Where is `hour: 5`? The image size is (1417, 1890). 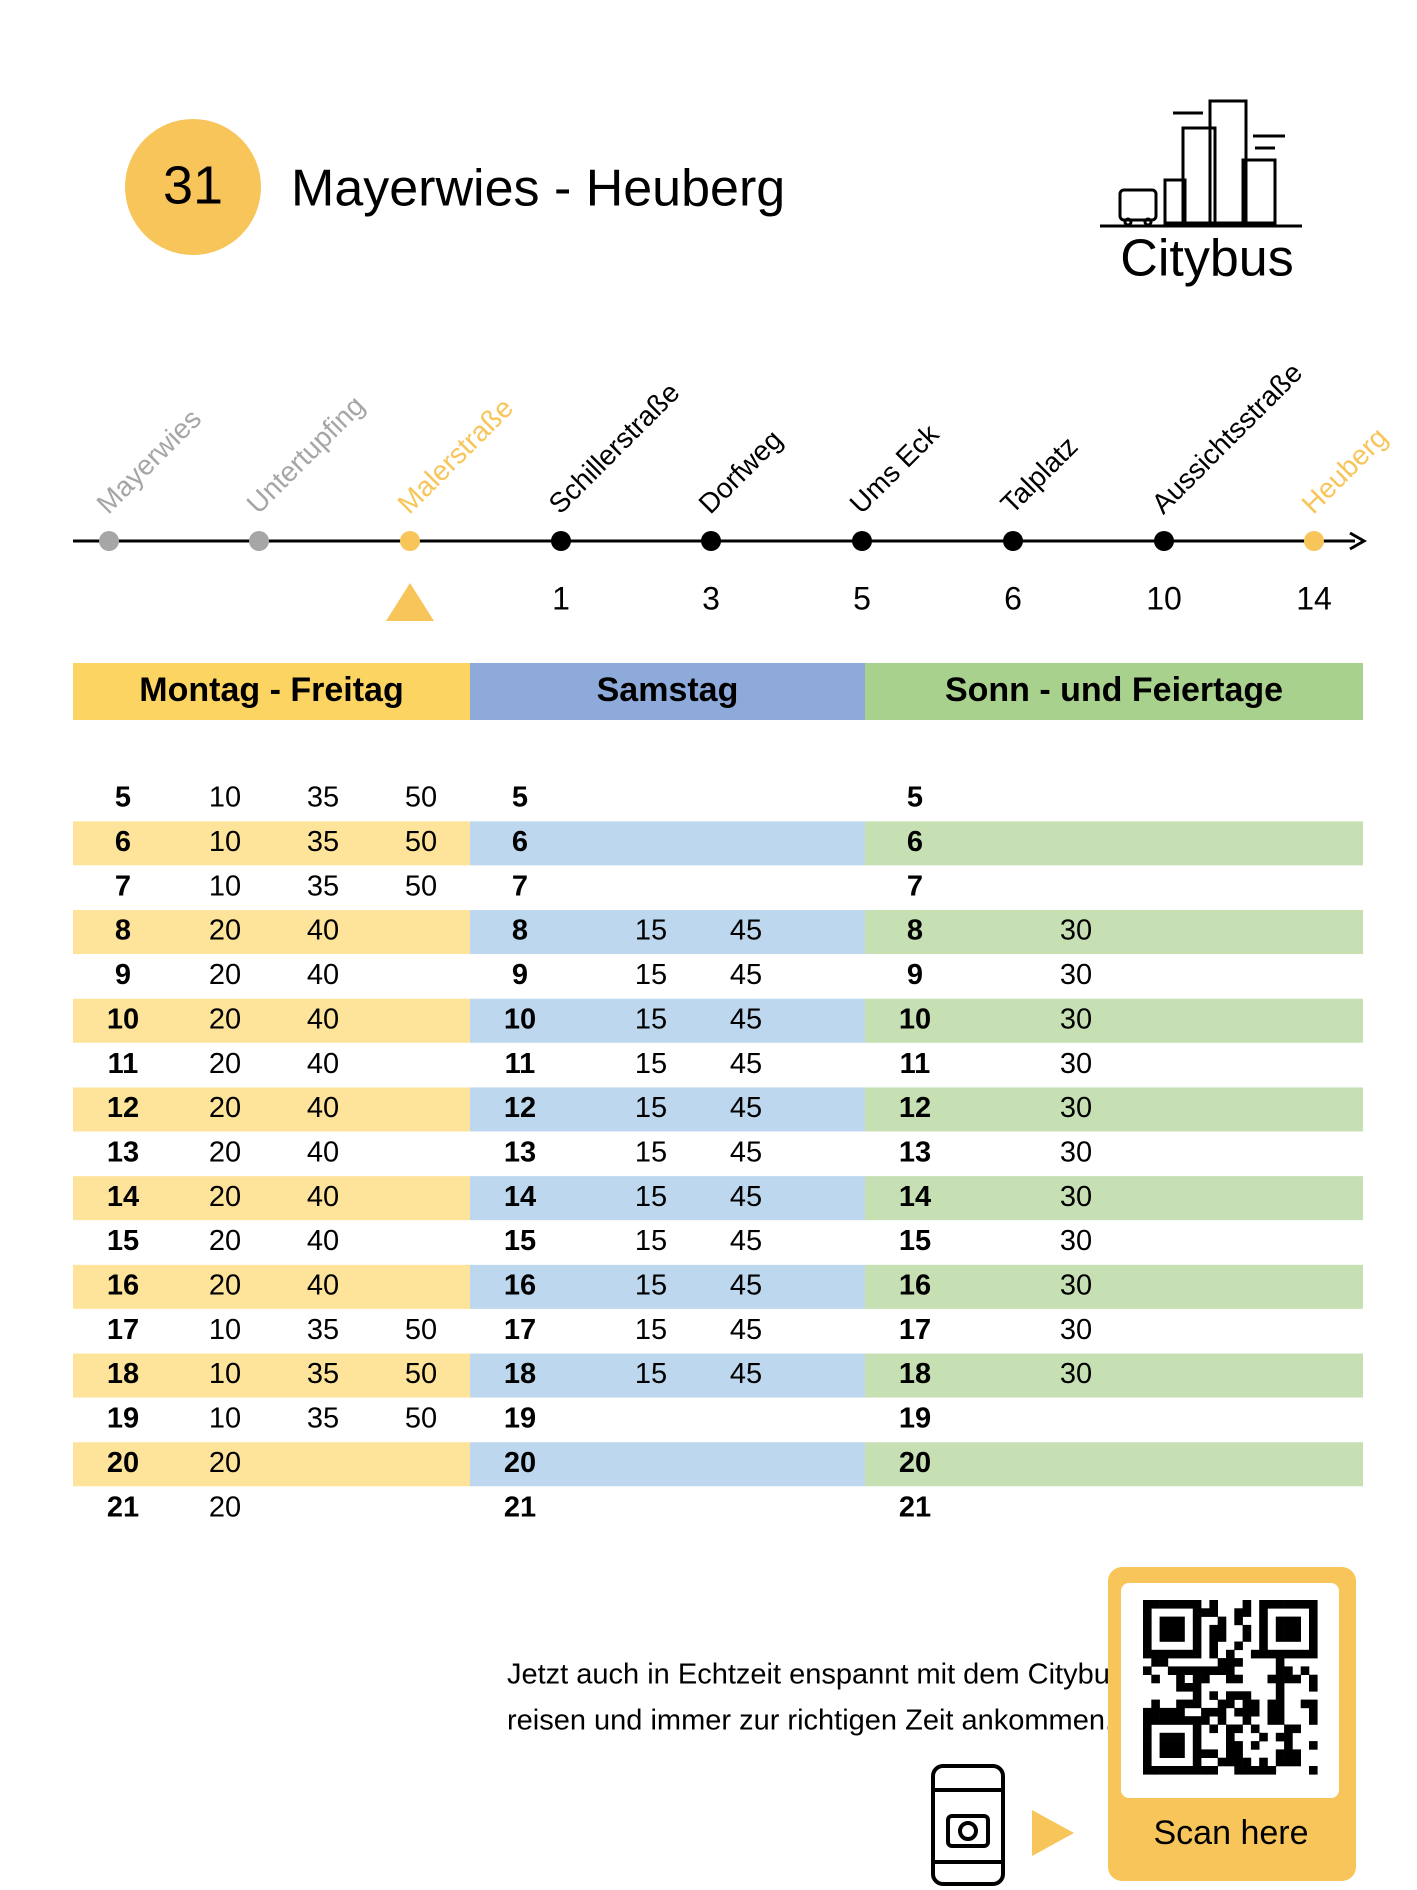 hour: 5 is located at coordinates (520, 798).